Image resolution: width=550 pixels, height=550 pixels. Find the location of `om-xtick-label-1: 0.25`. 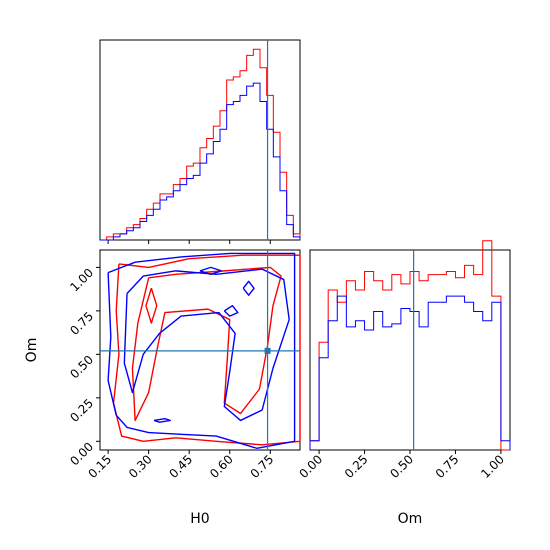

om-xtick-label-1: 0.25 is located at coordinates (356, 466).